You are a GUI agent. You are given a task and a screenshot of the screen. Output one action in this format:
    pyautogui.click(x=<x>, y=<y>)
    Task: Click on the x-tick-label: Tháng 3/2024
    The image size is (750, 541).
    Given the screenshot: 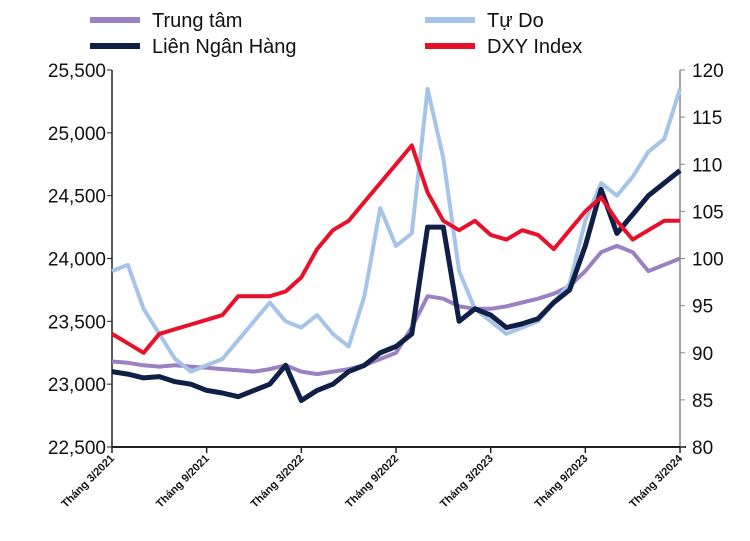 What is the action you would take?
    pyautogui.click(x=656, y=481)
    